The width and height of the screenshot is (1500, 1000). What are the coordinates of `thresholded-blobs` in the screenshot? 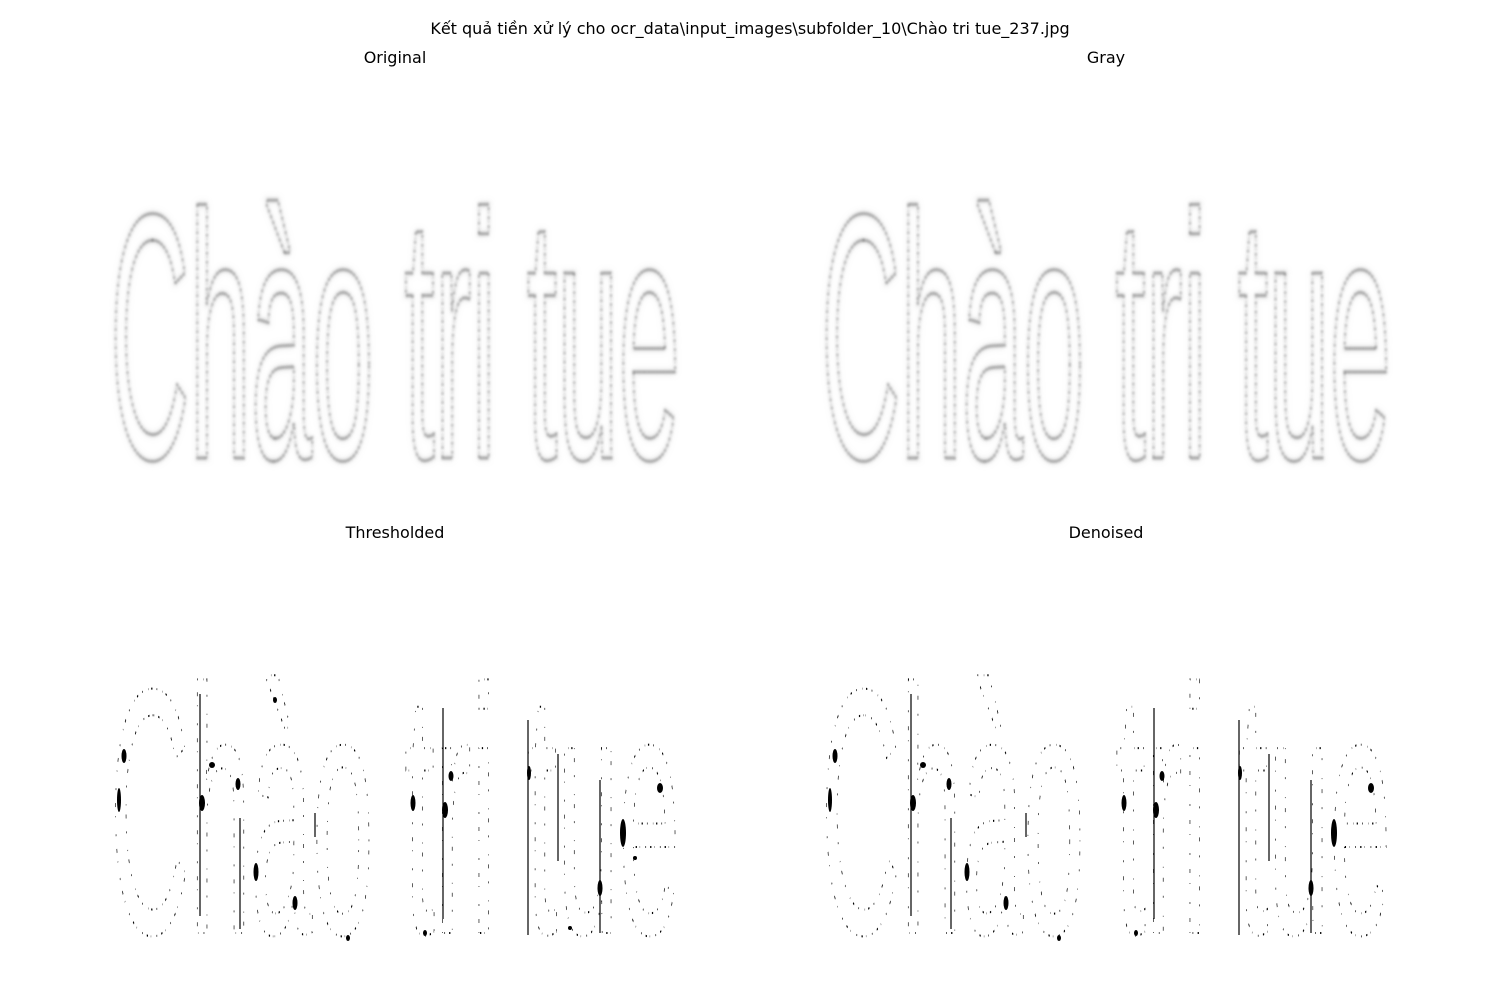 It's located at (390, 819).